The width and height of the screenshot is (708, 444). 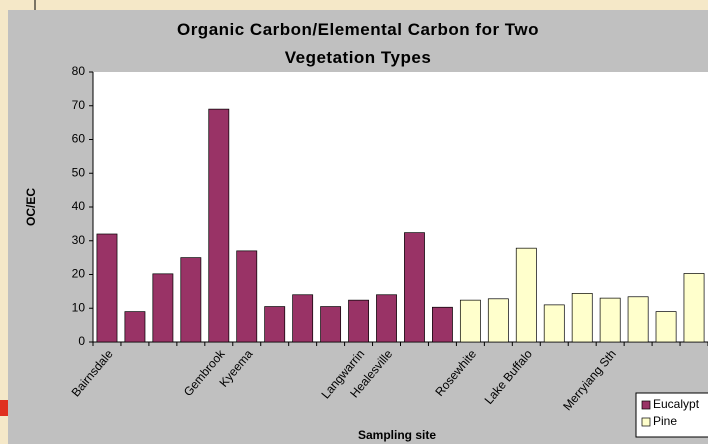 What do you see at coordinates (79, 71) in the screenshot?
I see `y-tick-label: 80` at bounding box center [79, 71].